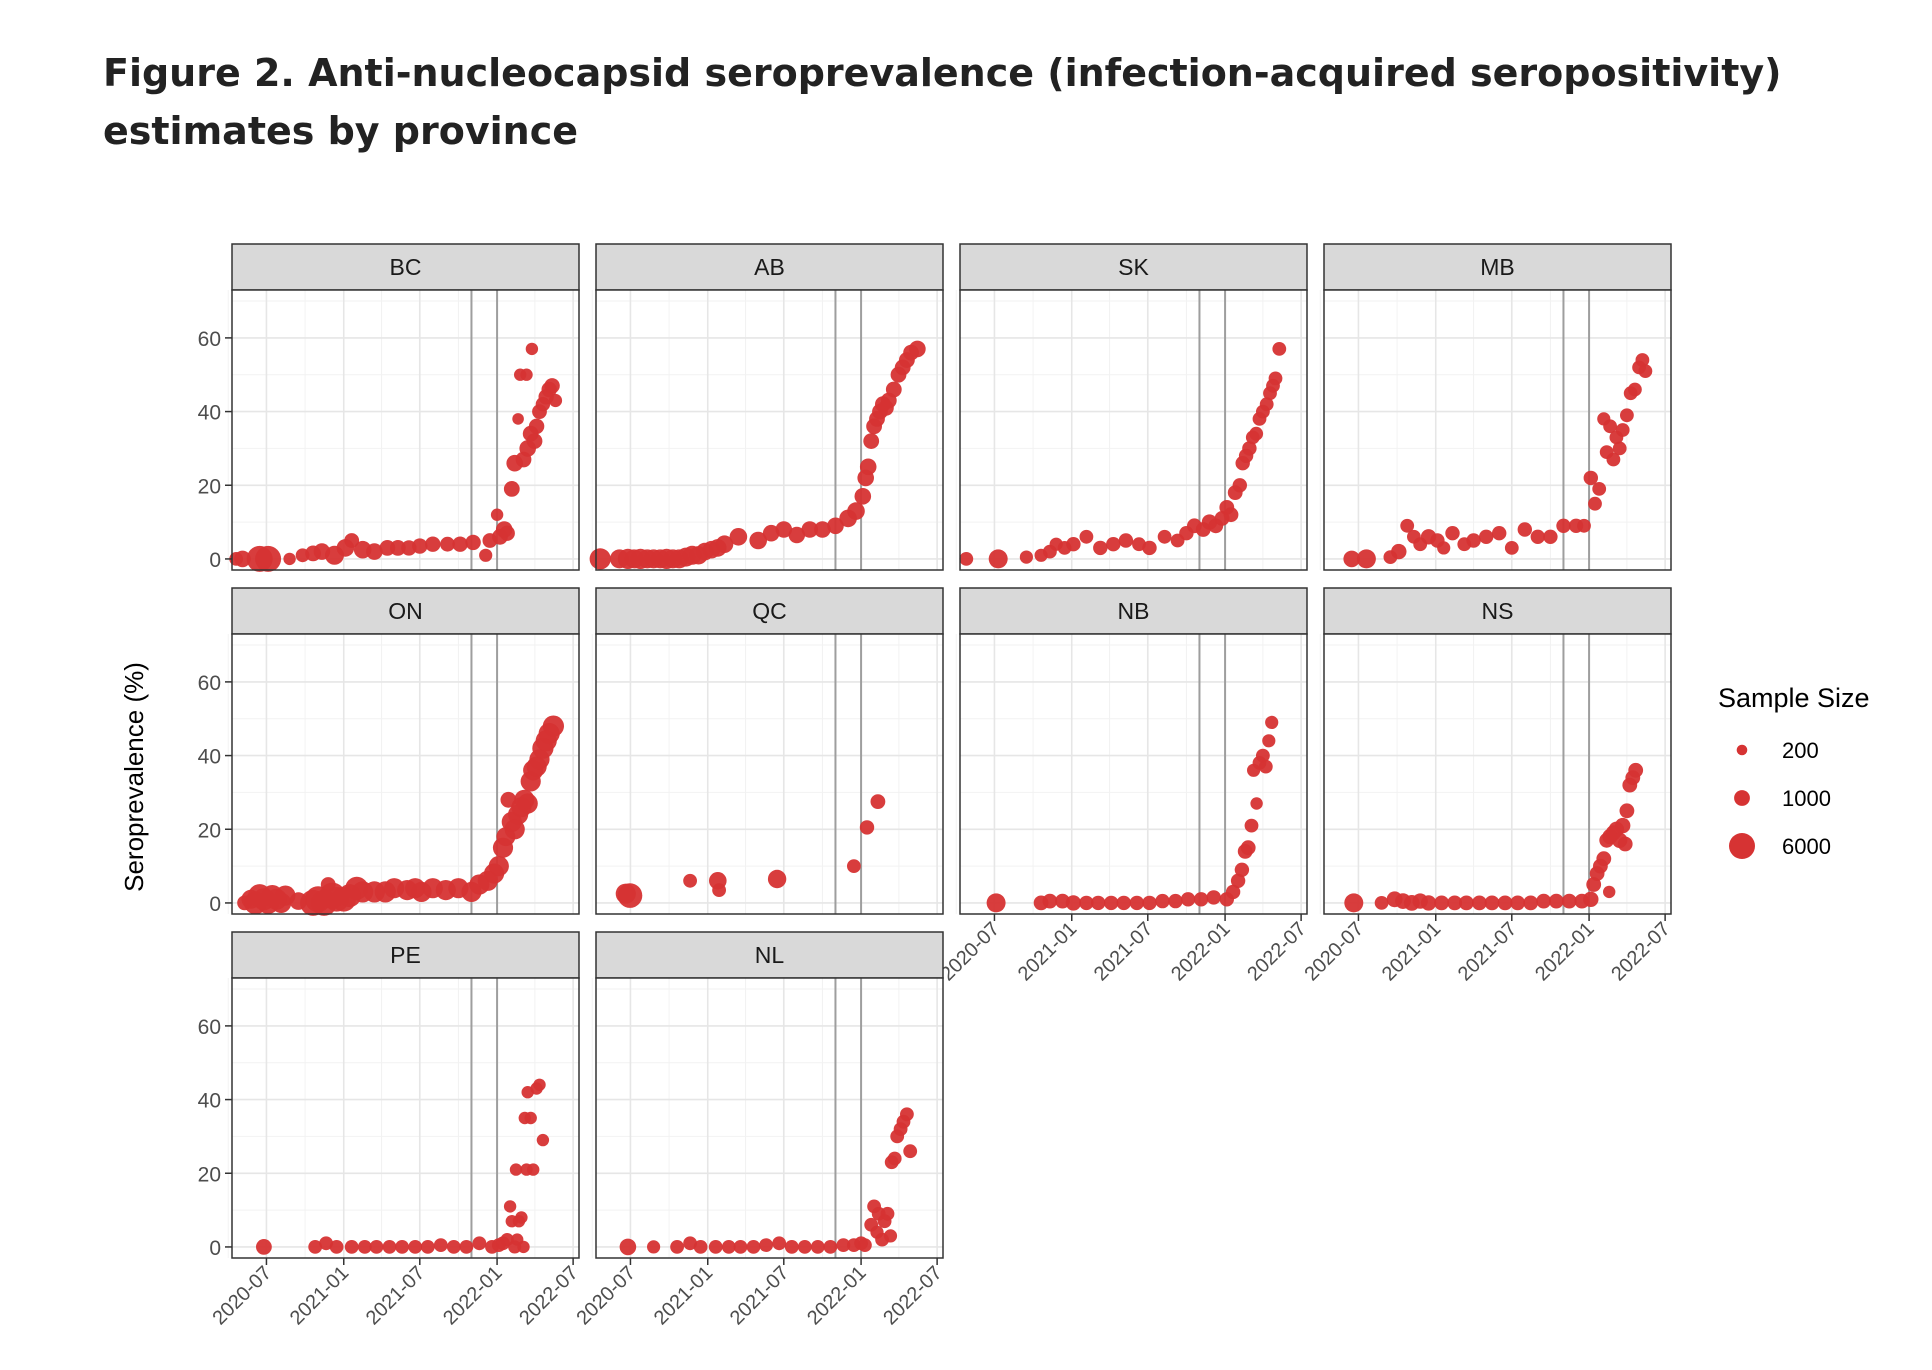 This screenshot has height=1370, width=1932. I want to click on panel-mb: MB, so click(1495, 407).